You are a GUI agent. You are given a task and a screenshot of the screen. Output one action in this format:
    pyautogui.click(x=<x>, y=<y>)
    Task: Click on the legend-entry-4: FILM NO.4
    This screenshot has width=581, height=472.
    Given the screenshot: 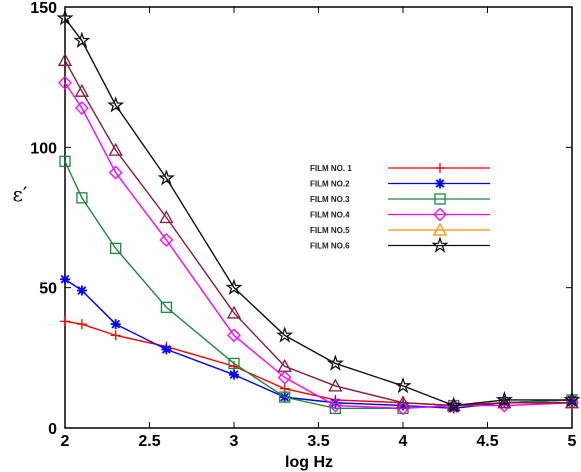 What is the action you would take?
    pyautogui.click(x=400, y=214)
    